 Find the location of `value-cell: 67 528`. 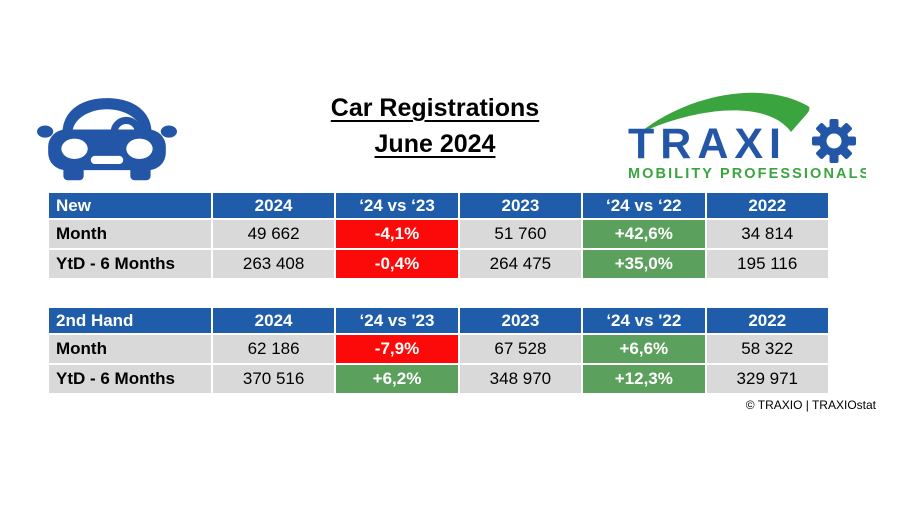

value-cell: 67 528 is located at coordinates (520, 349).